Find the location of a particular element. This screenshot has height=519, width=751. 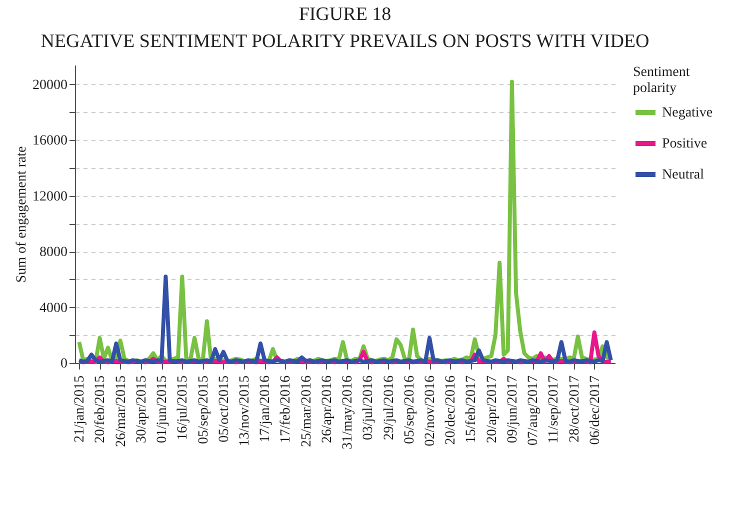

x-tick-label: 16/jul/2015 is located at coordinates (183, 408).